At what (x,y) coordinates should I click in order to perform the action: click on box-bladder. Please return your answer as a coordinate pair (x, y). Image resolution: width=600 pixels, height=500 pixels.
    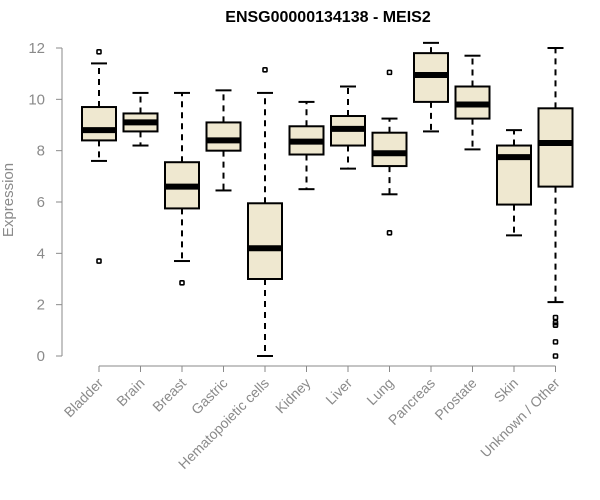
    Looking at the image, I should click on (99, 156).